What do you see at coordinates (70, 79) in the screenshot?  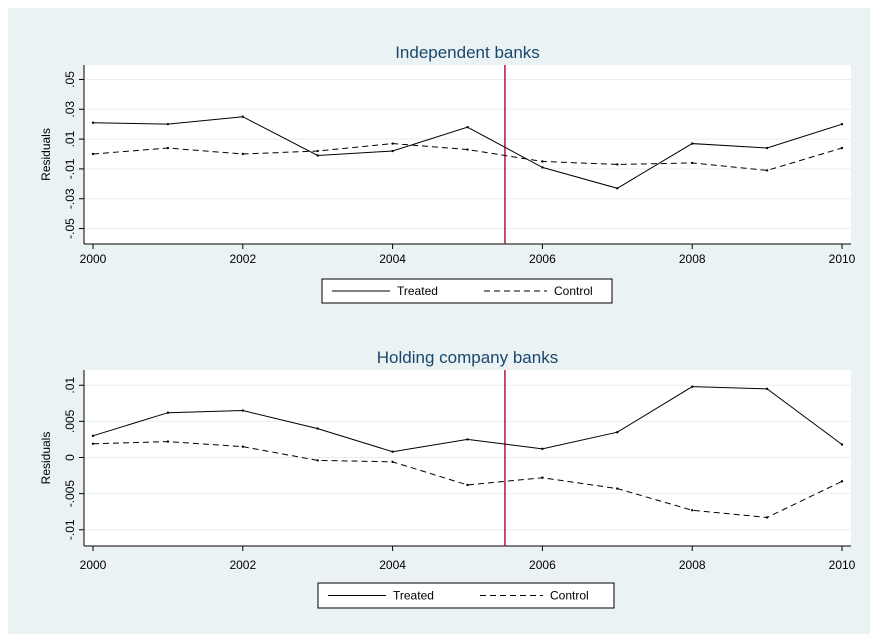 I see `y-tick-label: .05` at bounding box center [70, 79].